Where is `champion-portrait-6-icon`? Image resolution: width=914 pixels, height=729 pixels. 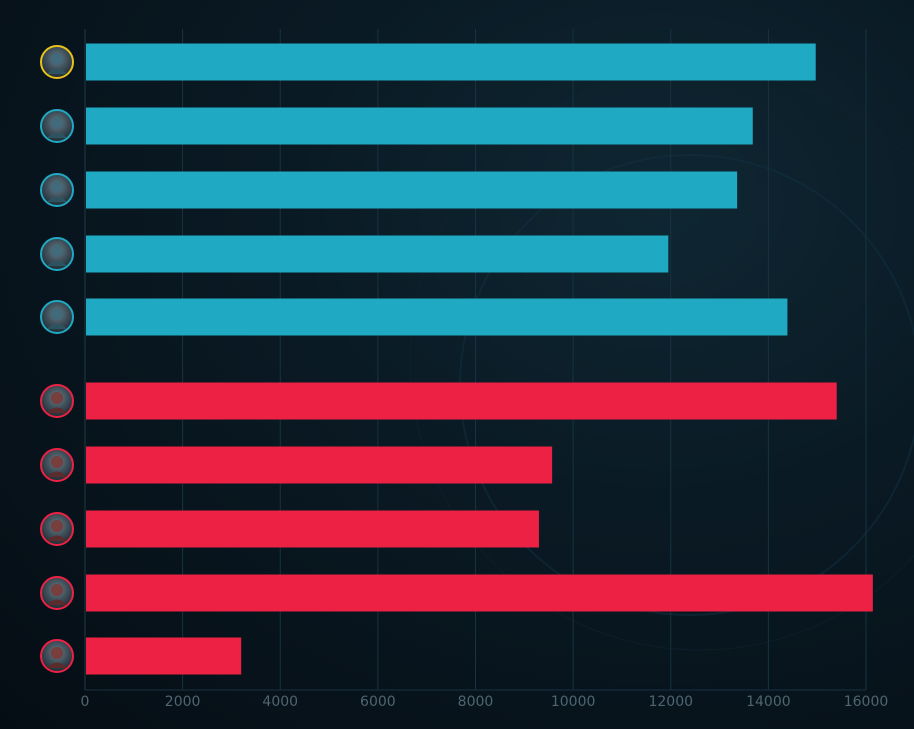
champion-portrait-6-icon is located at coordinates (57, 401).